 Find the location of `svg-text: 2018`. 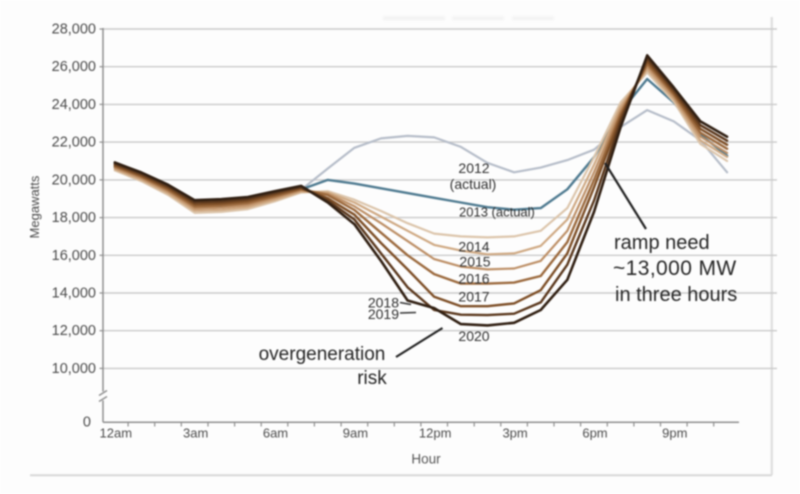

svg-text: 2018 is located at coordinates (383, 303).